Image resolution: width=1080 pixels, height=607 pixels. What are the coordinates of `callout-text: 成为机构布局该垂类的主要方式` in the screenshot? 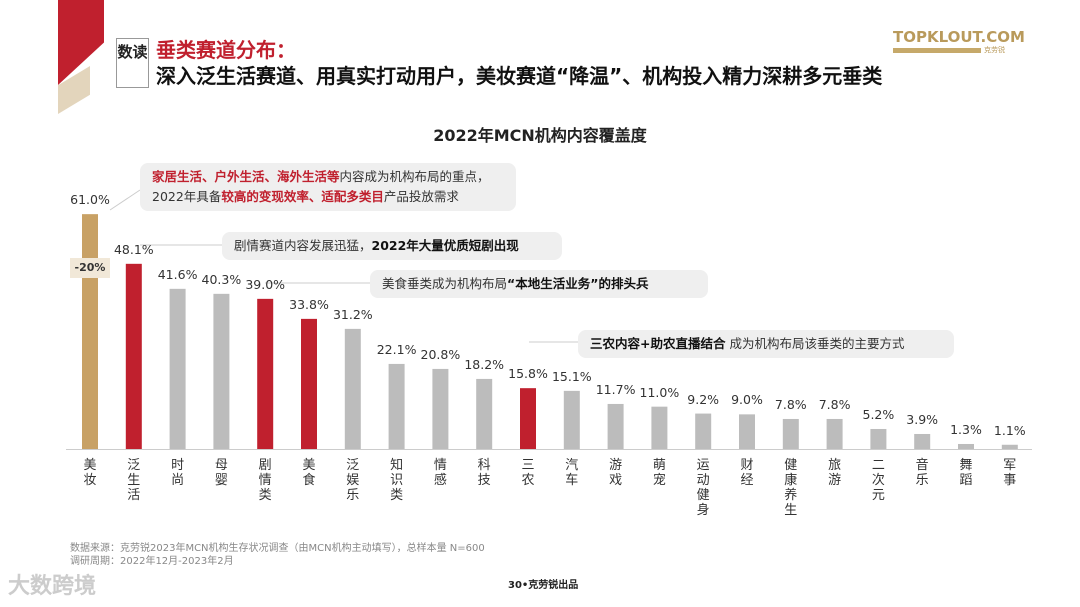 It's located at (815, 343).